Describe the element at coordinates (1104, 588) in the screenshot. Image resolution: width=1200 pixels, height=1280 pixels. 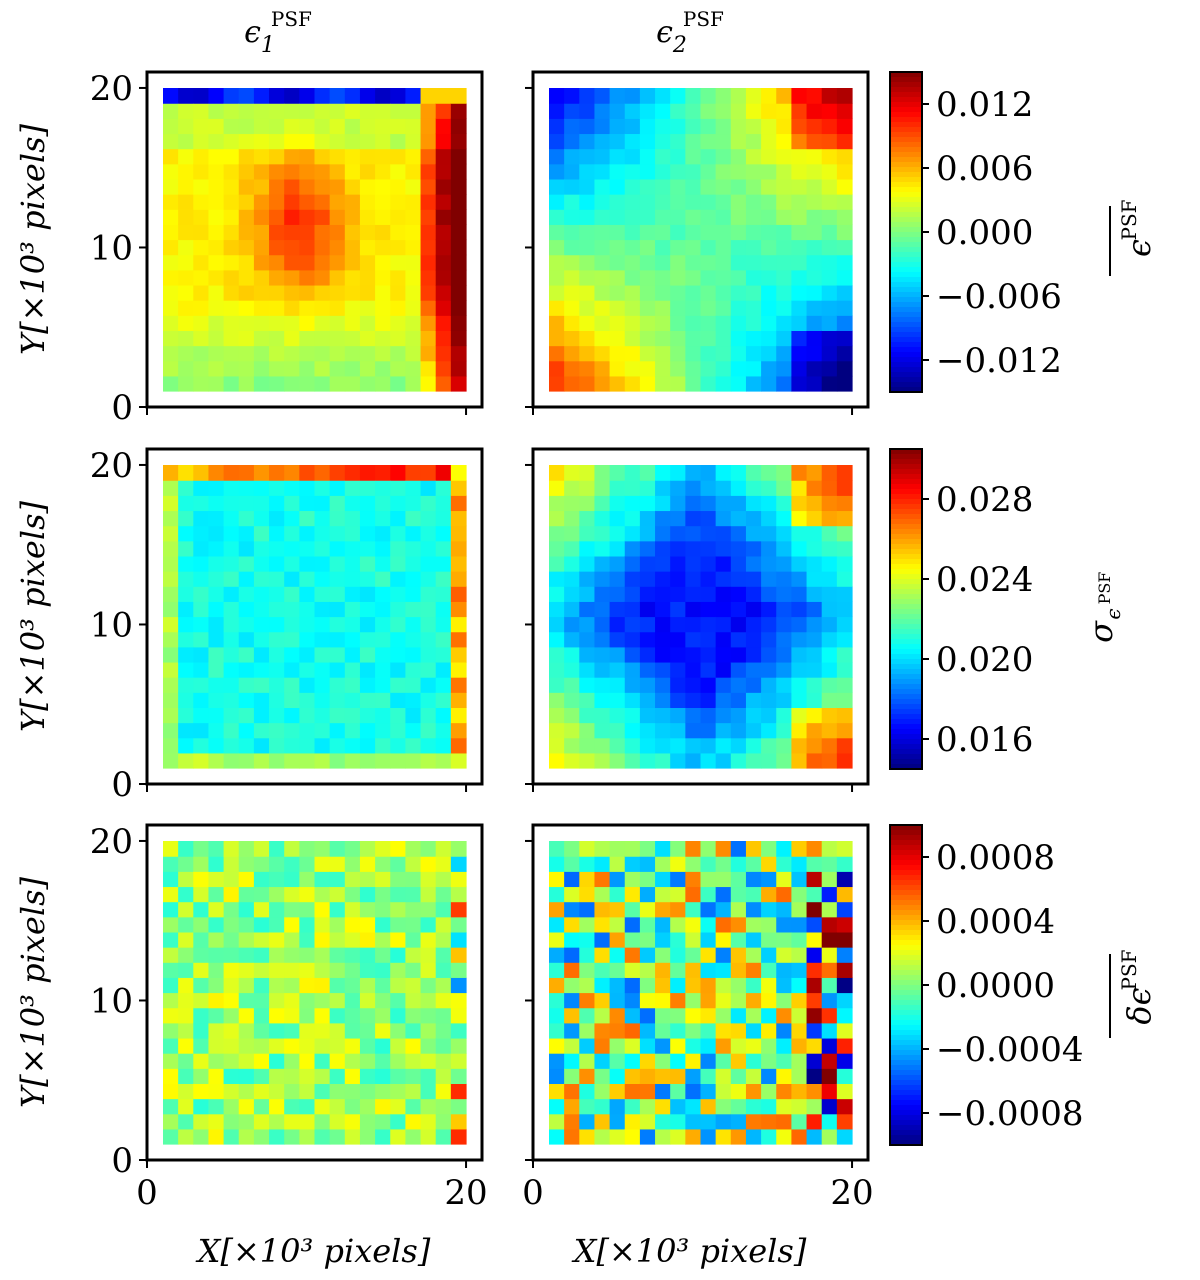
I see `svg-text: PSF` at that location.